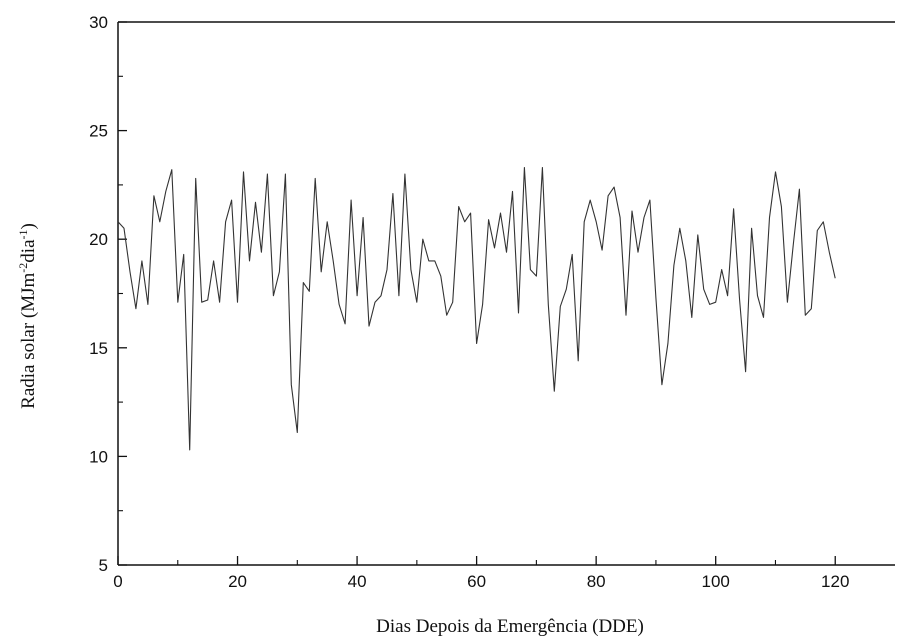 This screenshot has width=908, height=642. What do you see at coordinates (98, 456) in the screenshot?
I see `y-tick-label: 10` at bounding box center [98, 456].